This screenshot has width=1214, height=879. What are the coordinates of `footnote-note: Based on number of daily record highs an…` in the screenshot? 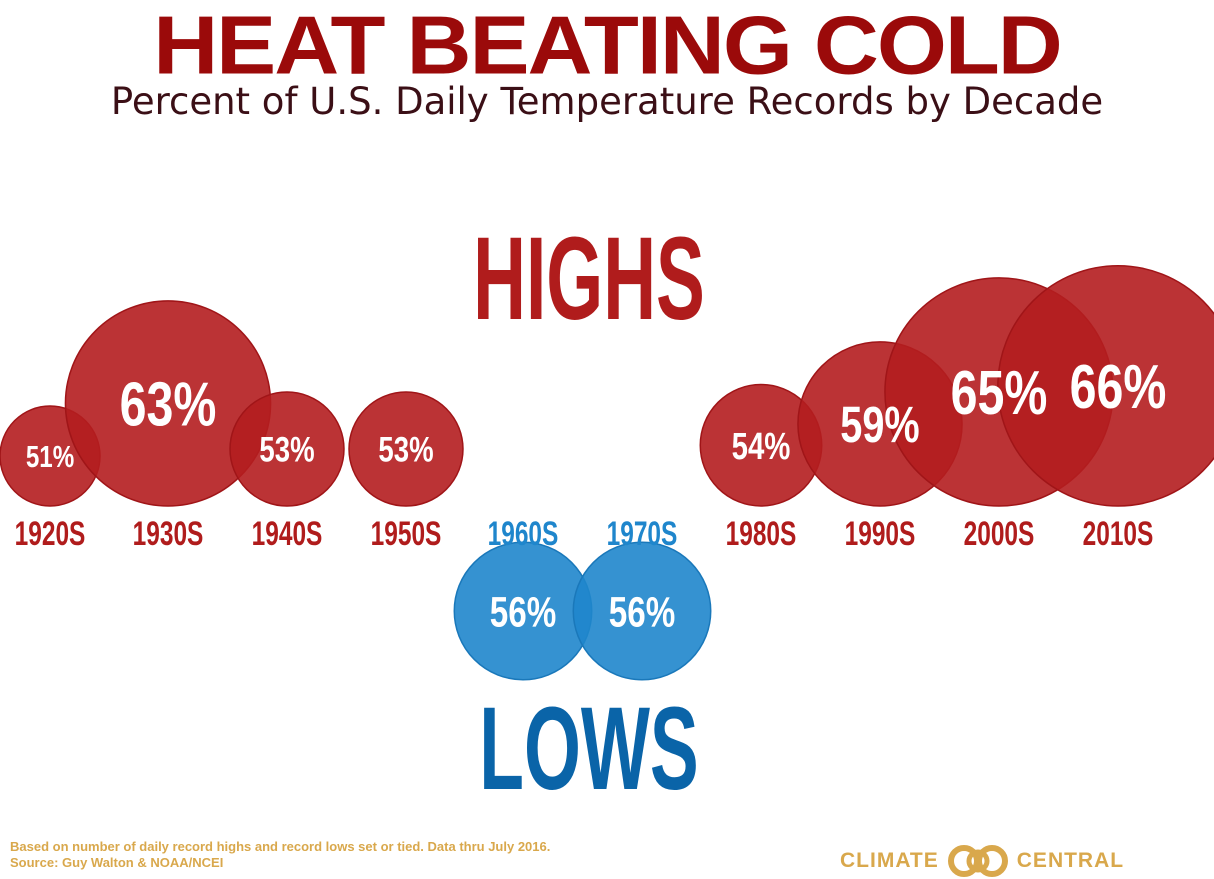 It's located at (280, 846).